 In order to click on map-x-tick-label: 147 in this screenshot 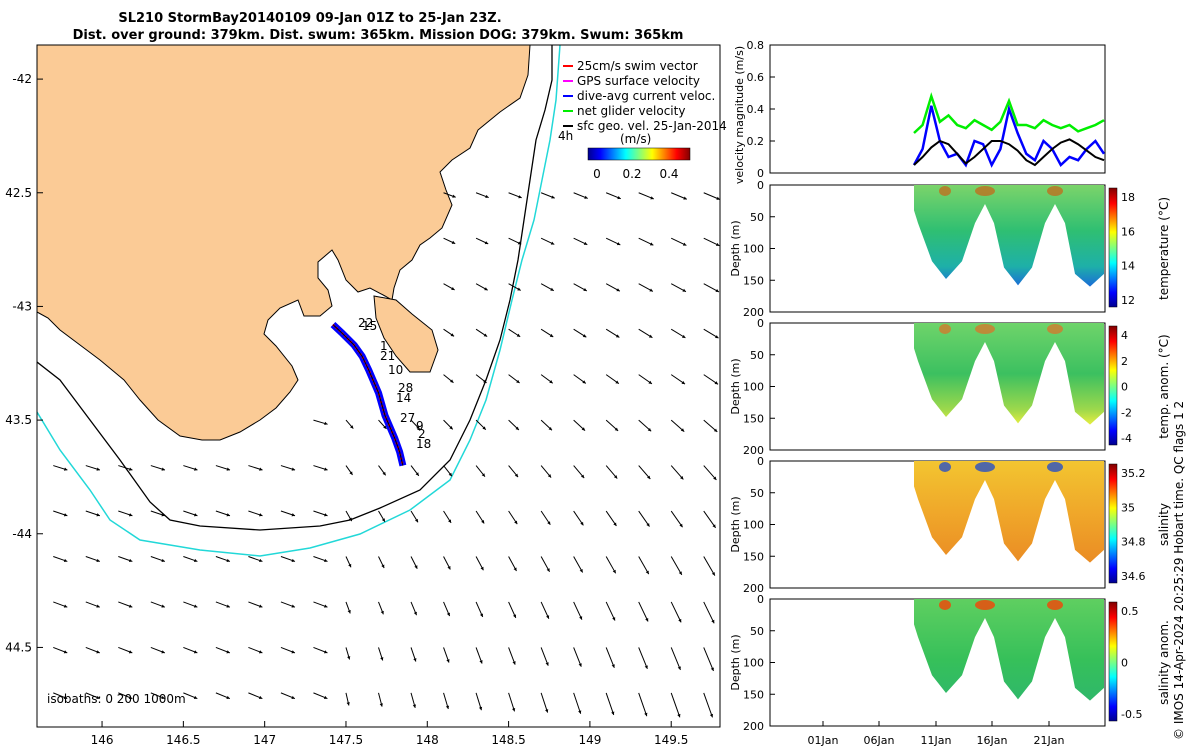, I will do `click(264, 740)`.